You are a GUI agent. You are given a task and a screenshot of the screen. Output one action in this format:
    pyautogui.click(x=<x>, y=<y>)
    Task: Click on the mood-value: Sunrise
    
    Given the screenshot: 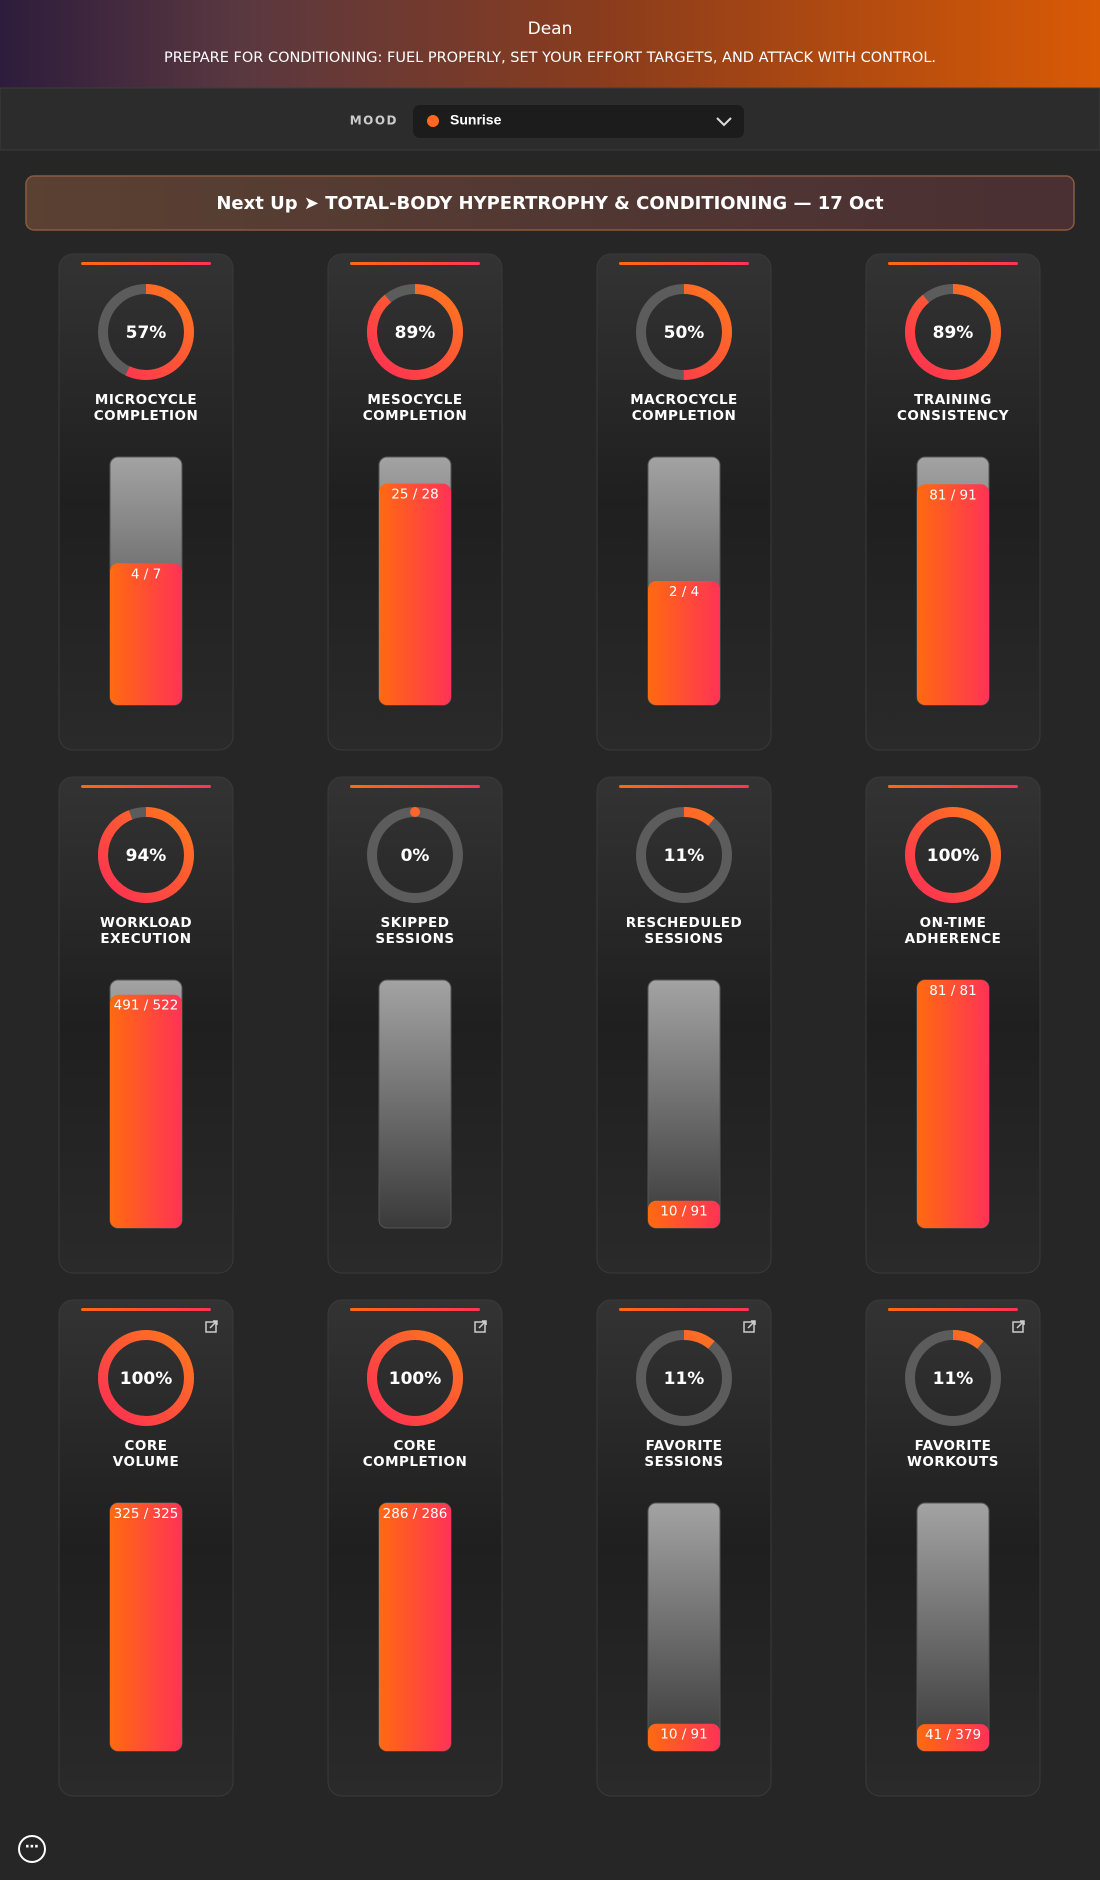 What is the action you would take?
    pyautogui.click(x=476, y=120)
    